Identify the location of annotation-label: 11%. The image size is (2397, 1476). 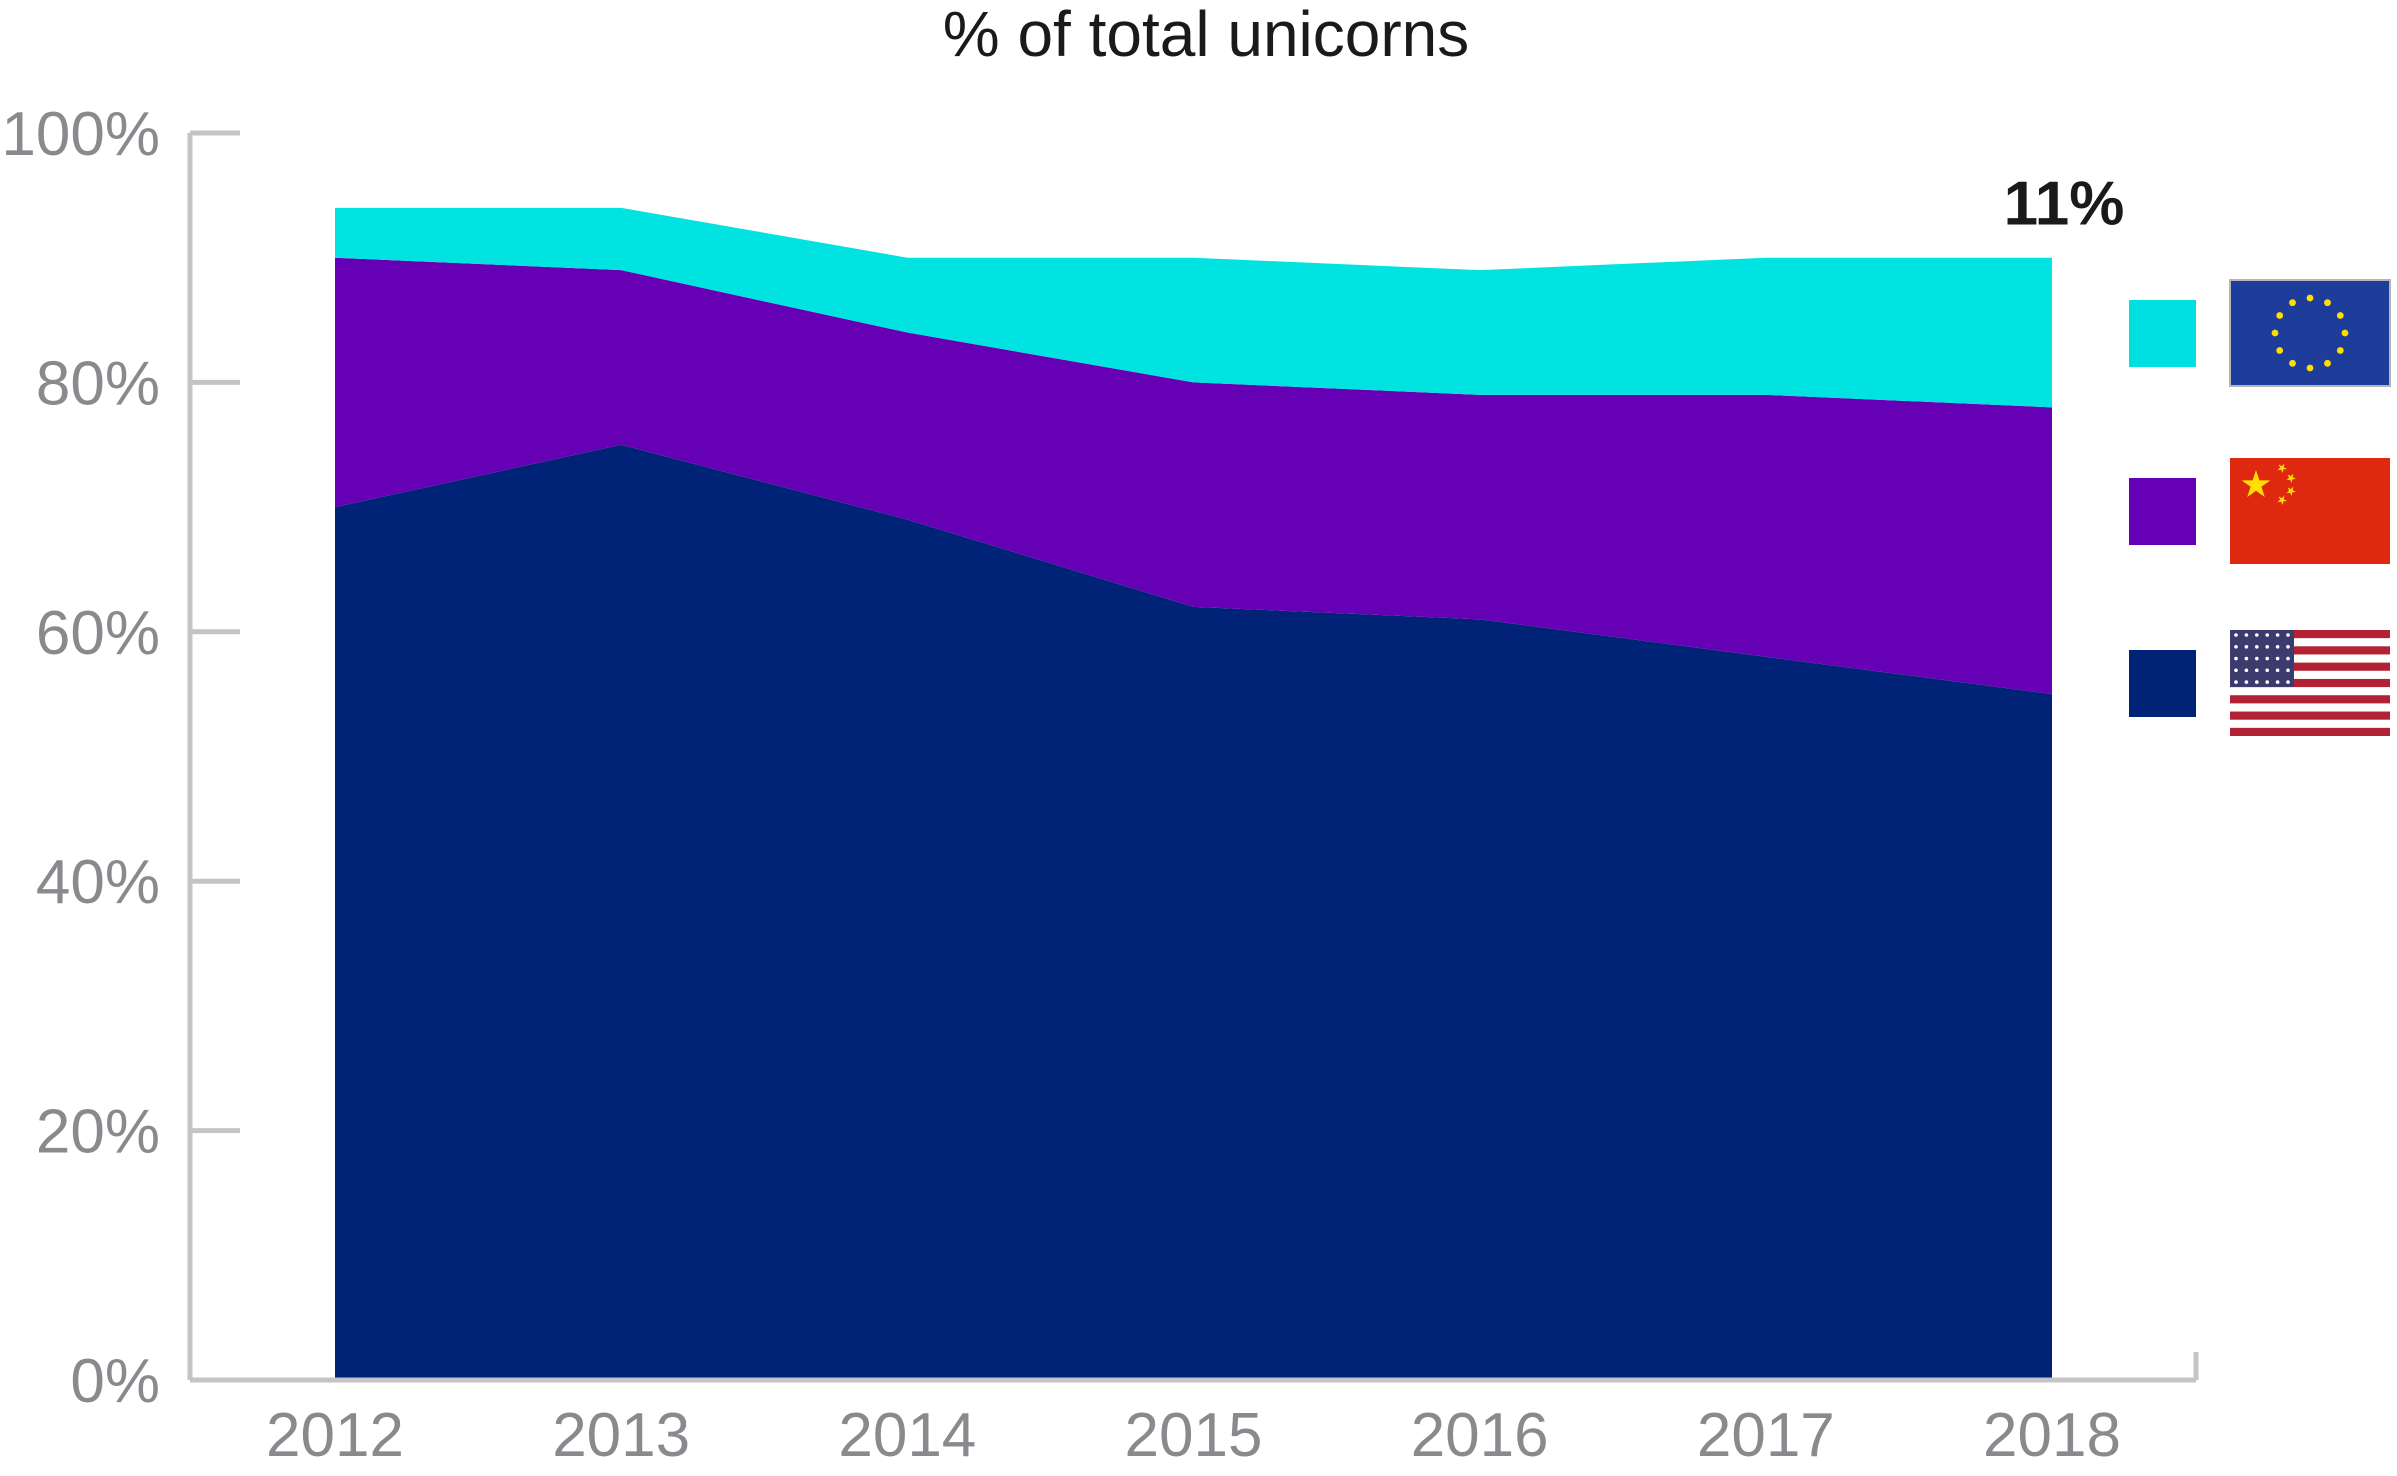
(2064, 204).